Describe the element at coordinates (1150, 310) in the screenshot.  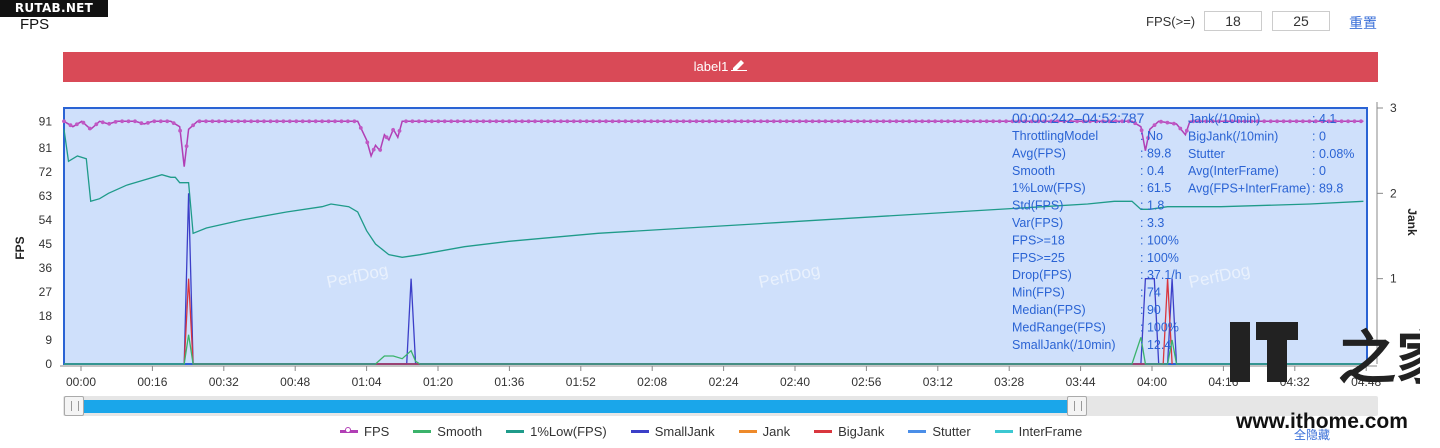
I see `stat-value: : 90` at that location.